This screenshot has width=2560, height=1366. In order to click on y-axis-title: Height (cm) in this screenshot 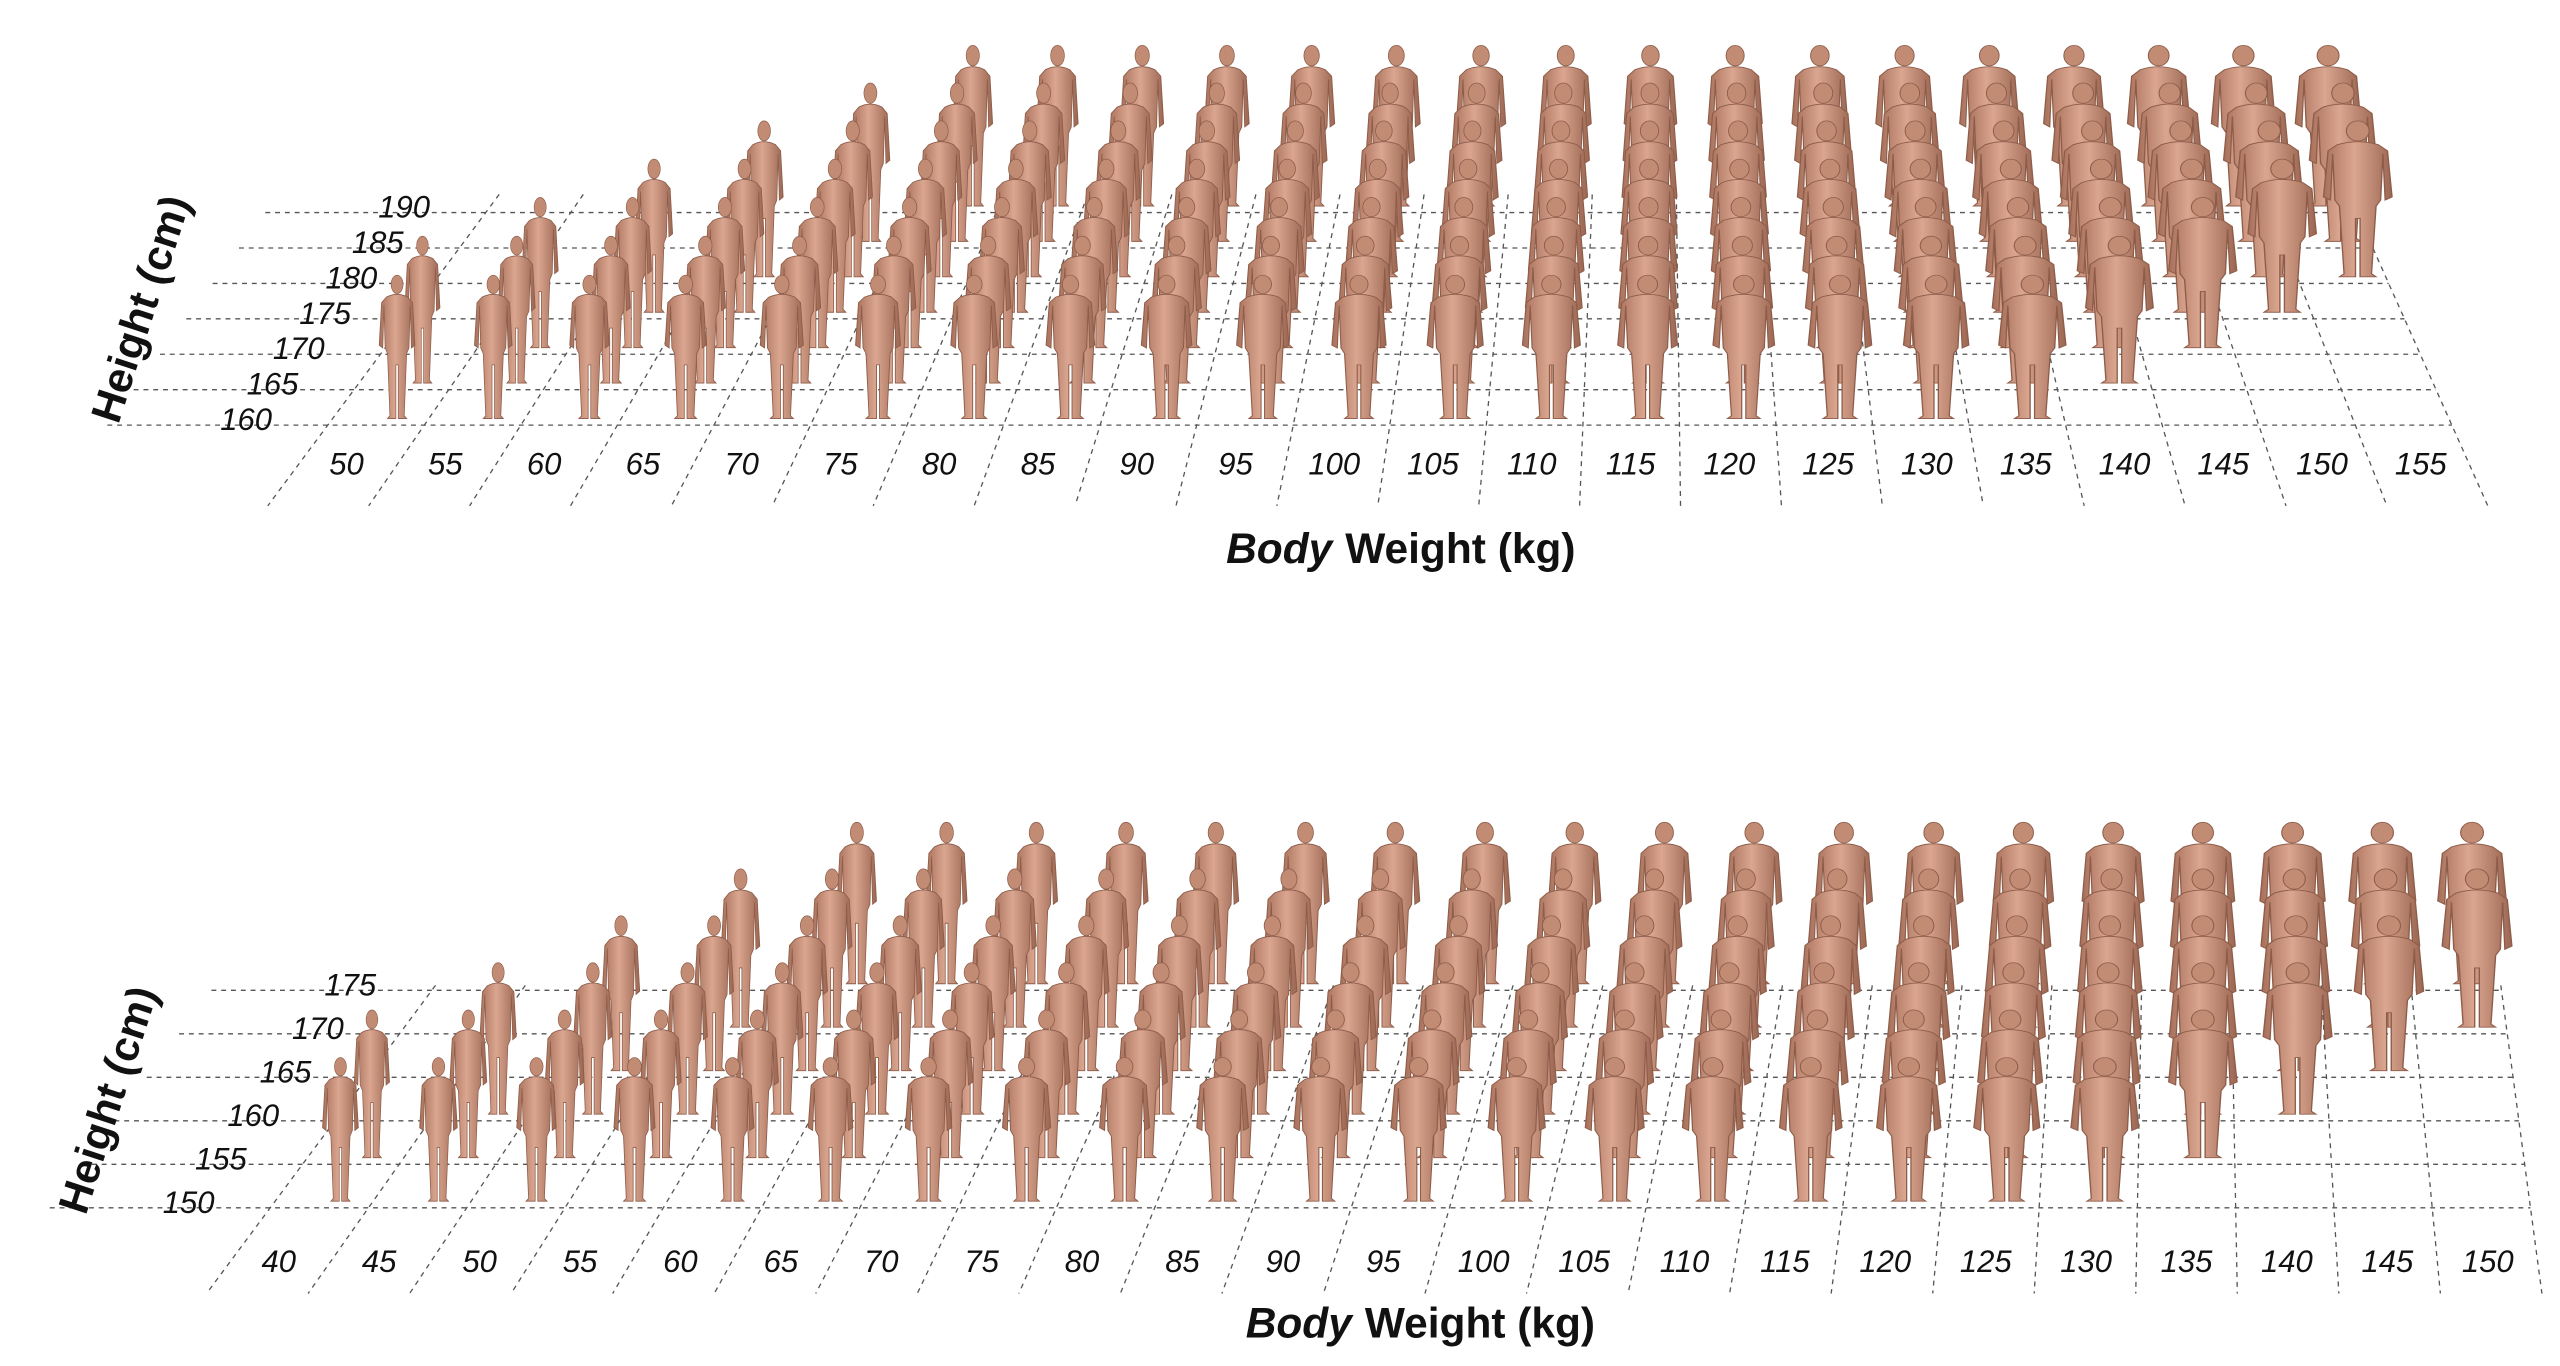, I will do `click(109, 1099)`.